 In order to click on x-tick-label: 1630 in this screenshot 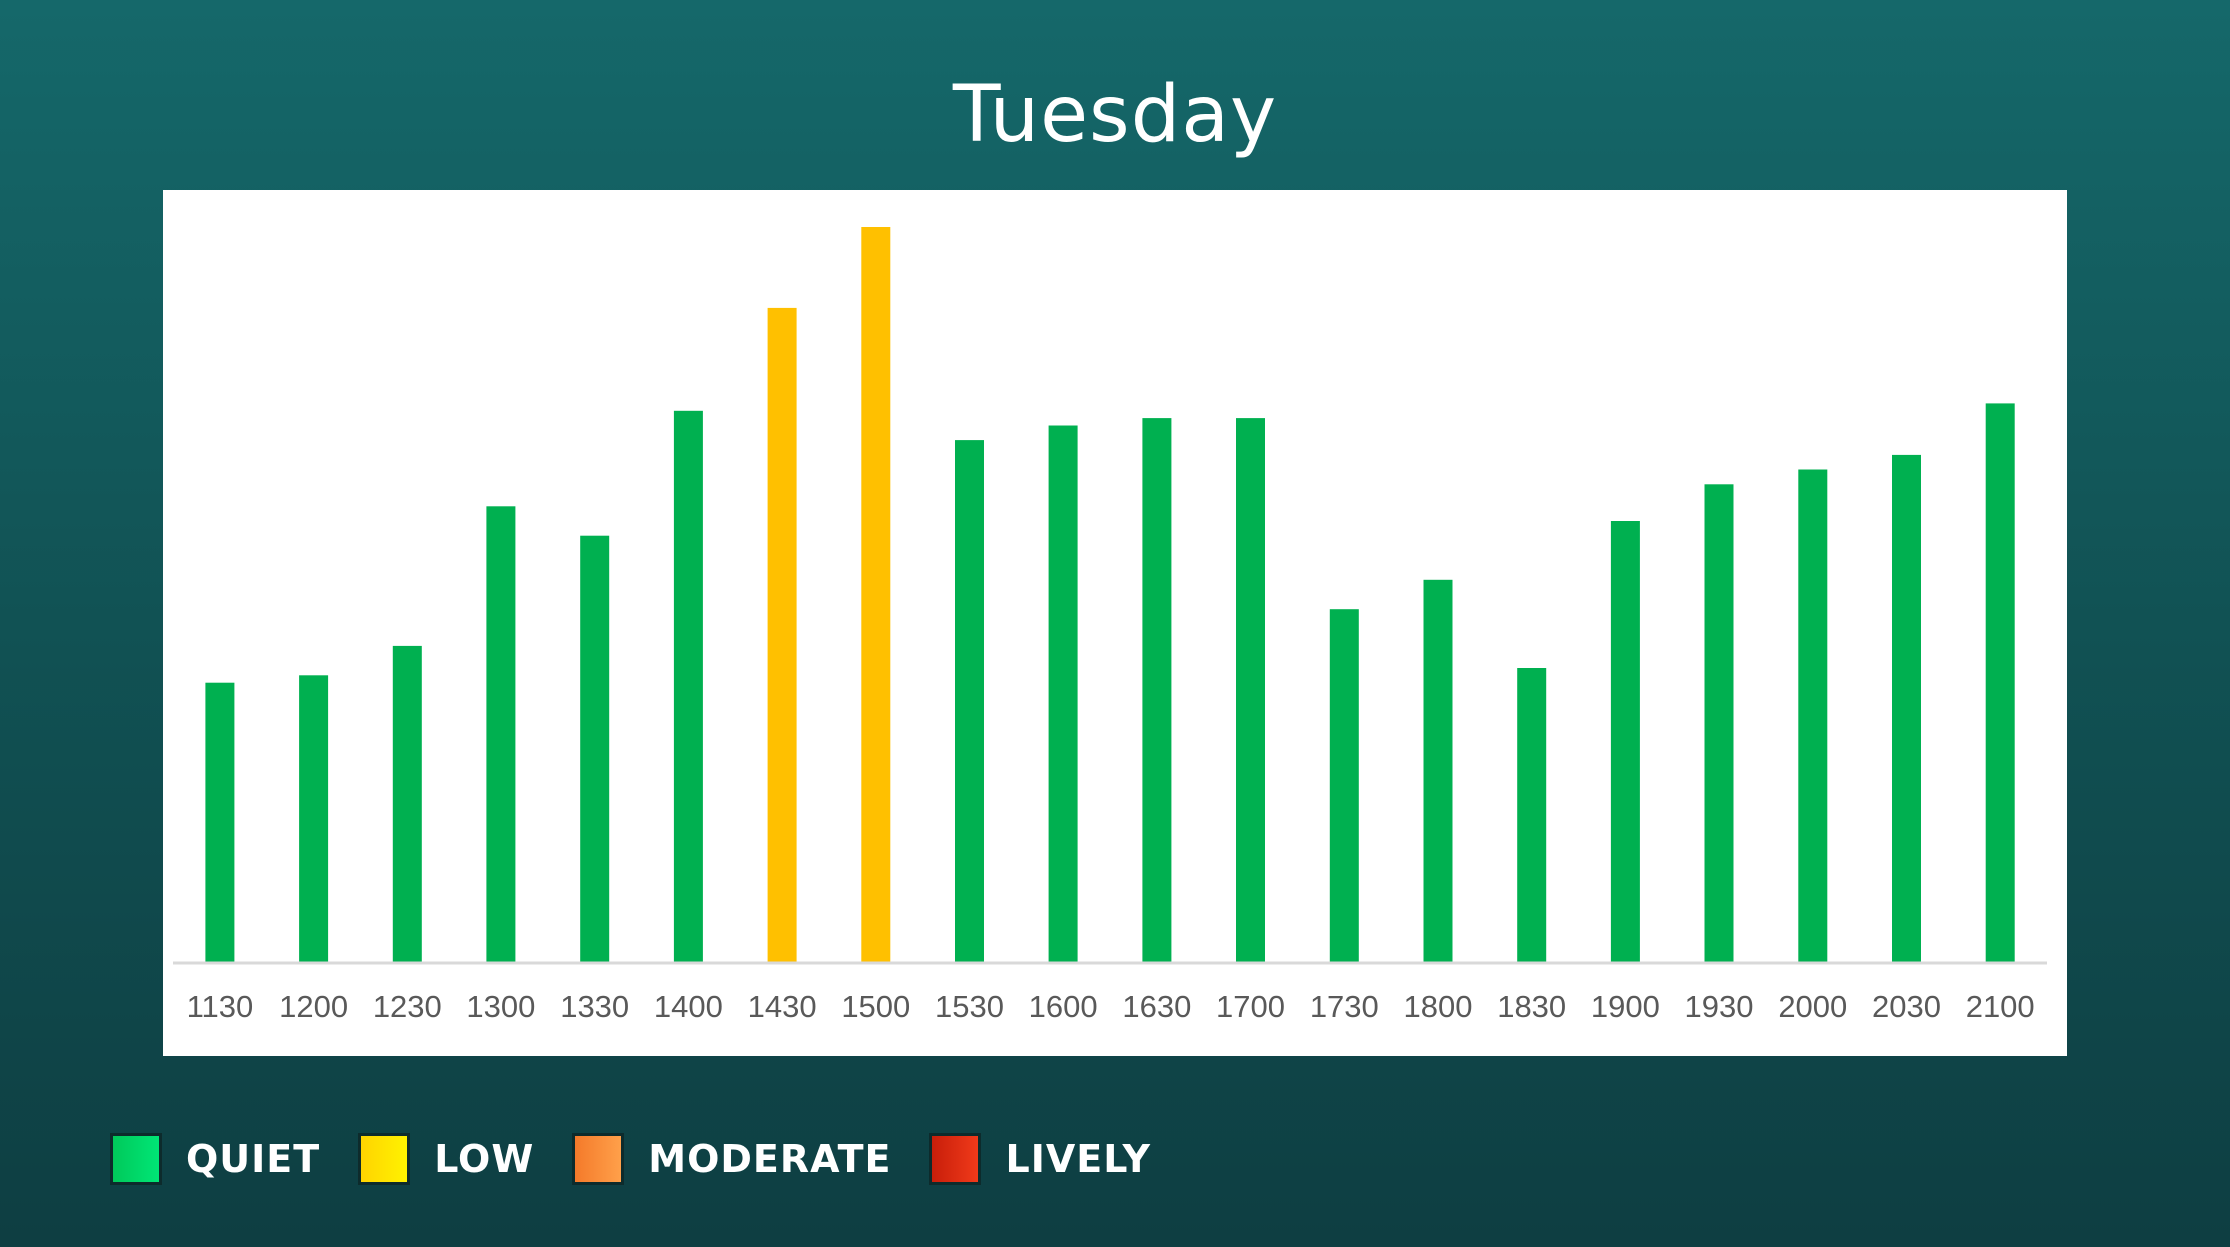, I will do `click(1156, 1006)`.